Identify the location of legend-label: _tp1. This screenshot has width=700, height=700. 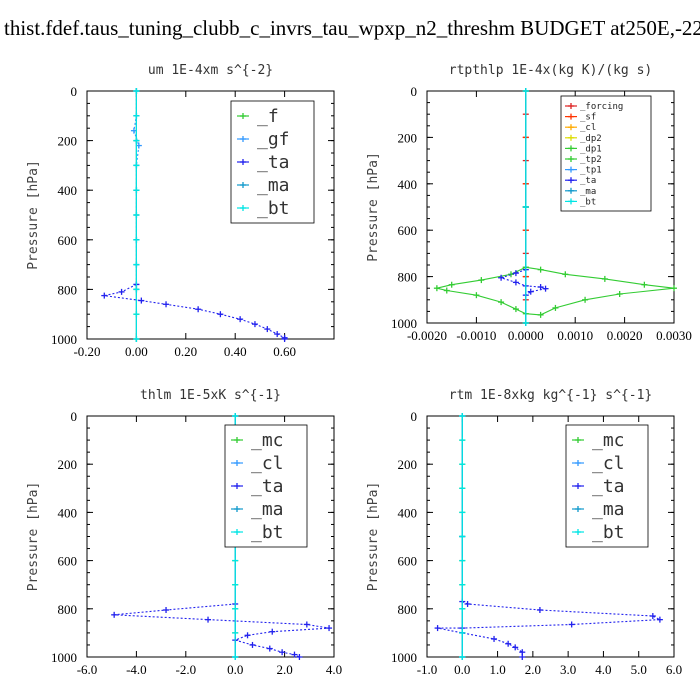
(591, 171).